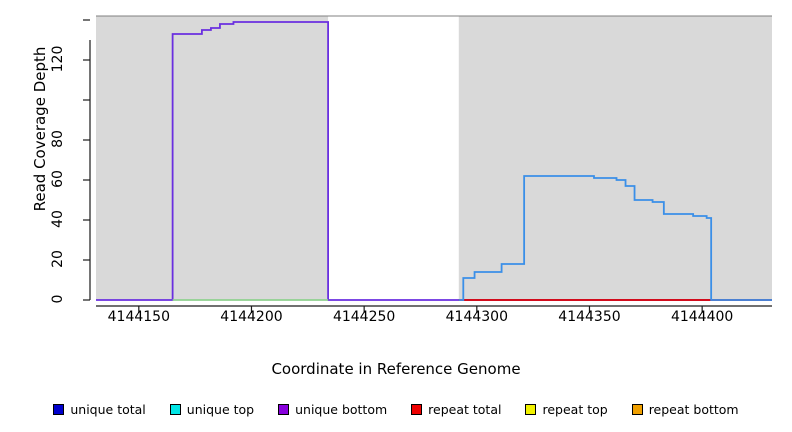 The width and height of the screenshot is (792, 432). Describe the element at coordinates (575, 409) in the screenshot. I see `legend-label: repeat top` at that location.